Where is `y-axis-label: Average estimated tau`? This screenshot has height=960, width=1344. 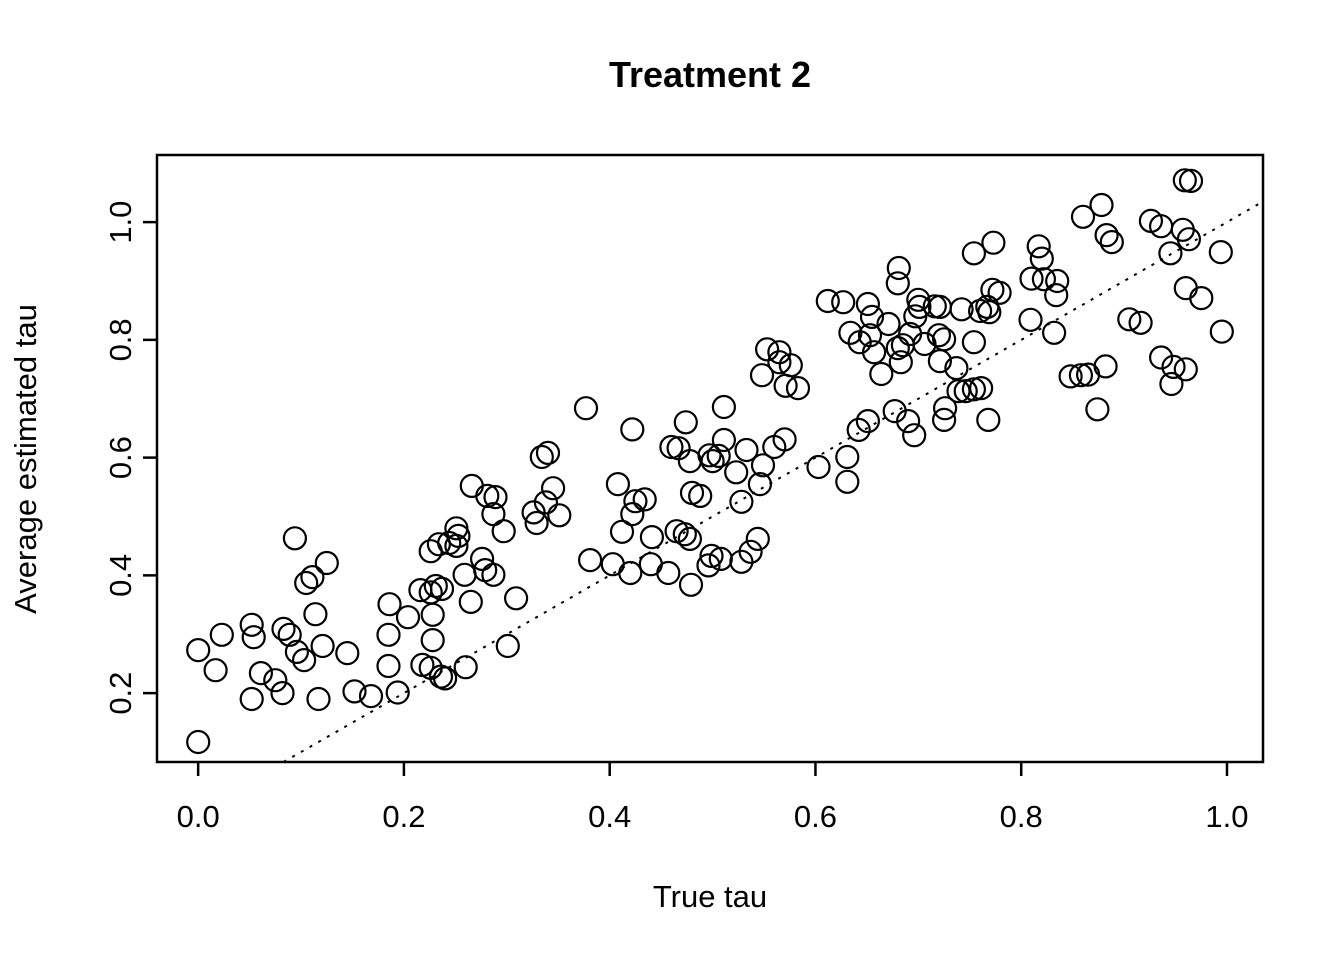
y-axis-label: Average estimated tau is located at coordinates (25, 459).